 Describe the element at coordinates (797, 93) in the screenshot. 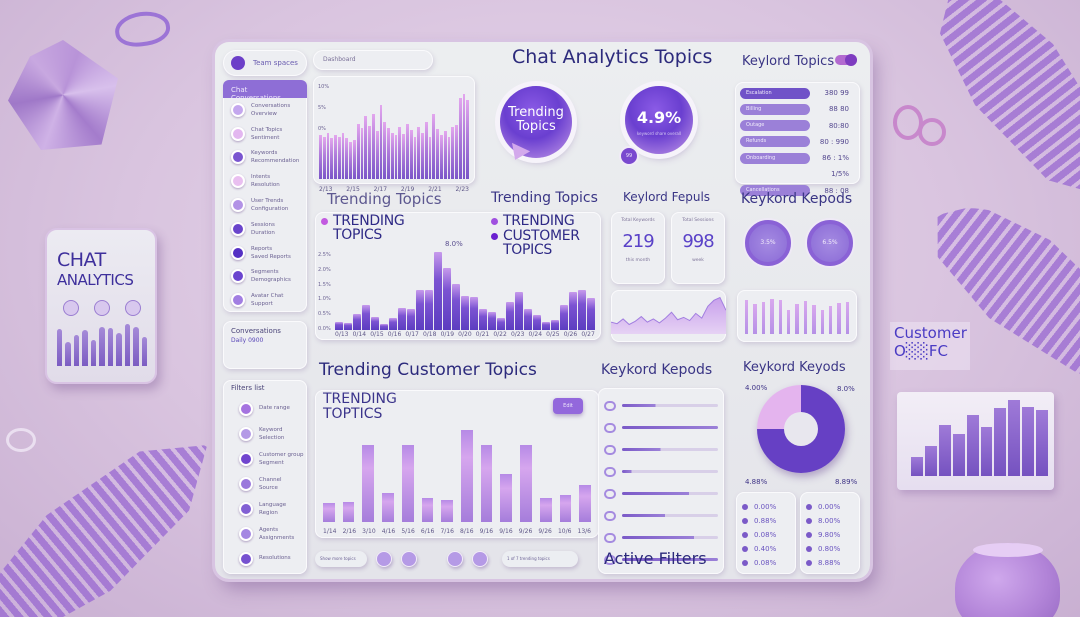

I see `keyword-row: Escalation 380 99` at that location.